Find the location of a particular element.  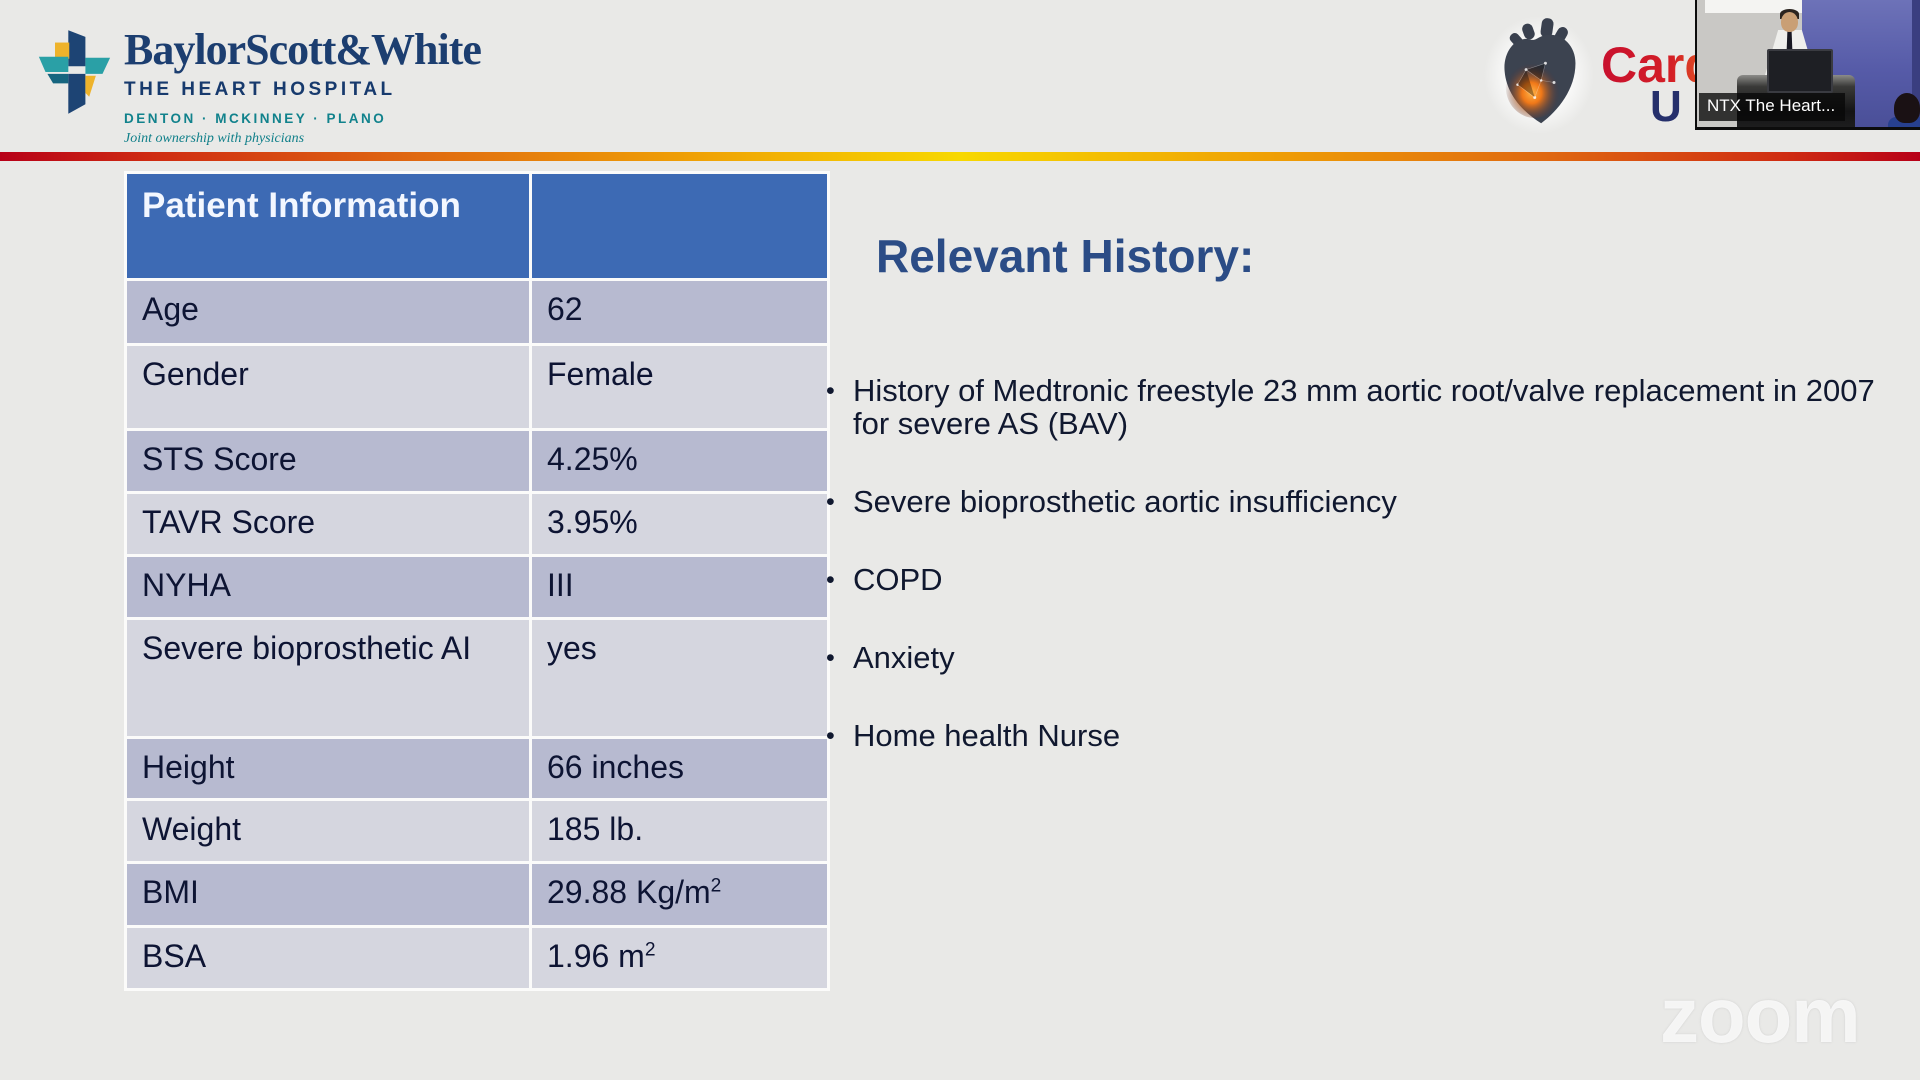

bsw-cross-icon is located at coordinates (74, 72).